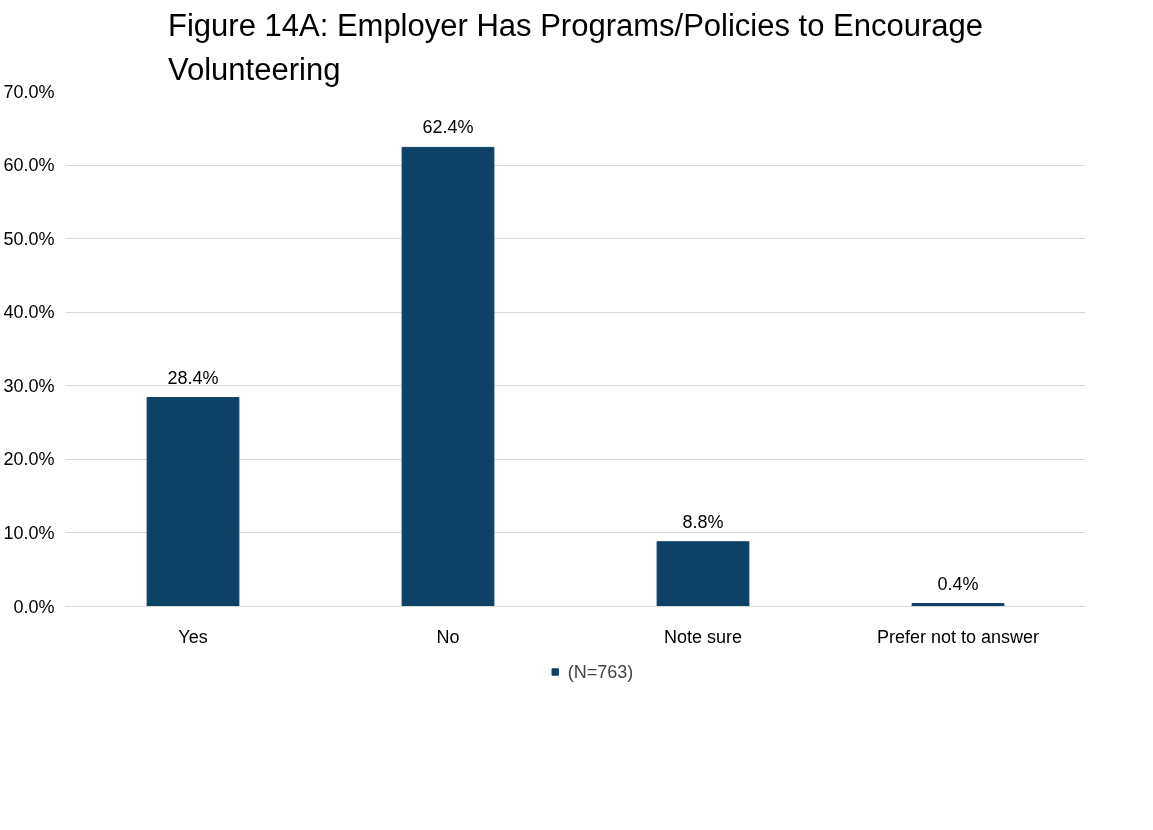 This screenshot has width=1153, height=830. Describe the element at coordinates (29, 532) in the screenshot. I see `y-tick-label: 10.0%` at that location.